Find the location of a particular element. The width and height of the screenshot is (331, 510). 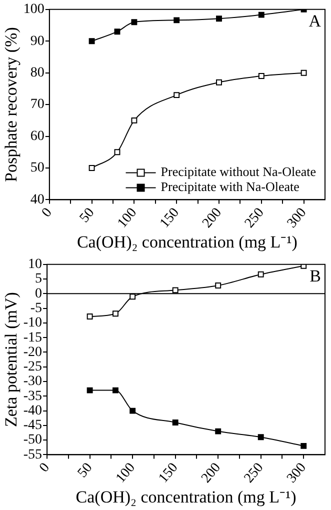

legend-label: Precipitate without Na-Oleate is located at coordinates (238, 172).